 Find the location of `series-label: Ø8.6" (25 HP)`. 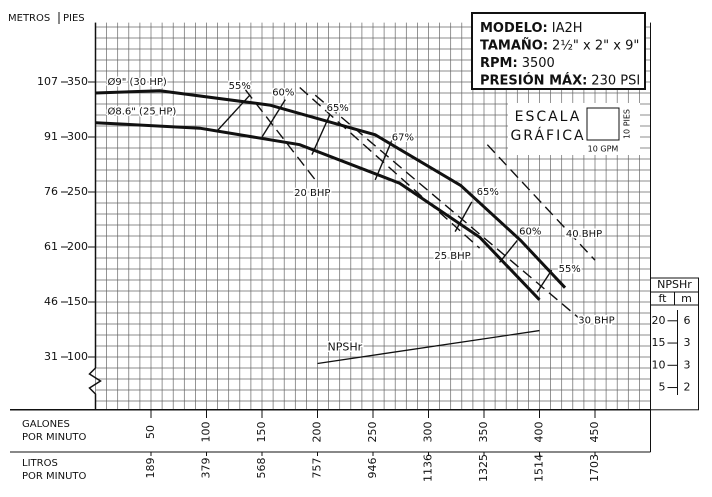

series-label: Ø8.6" (25 HP) is located at coordinates (142, 112).